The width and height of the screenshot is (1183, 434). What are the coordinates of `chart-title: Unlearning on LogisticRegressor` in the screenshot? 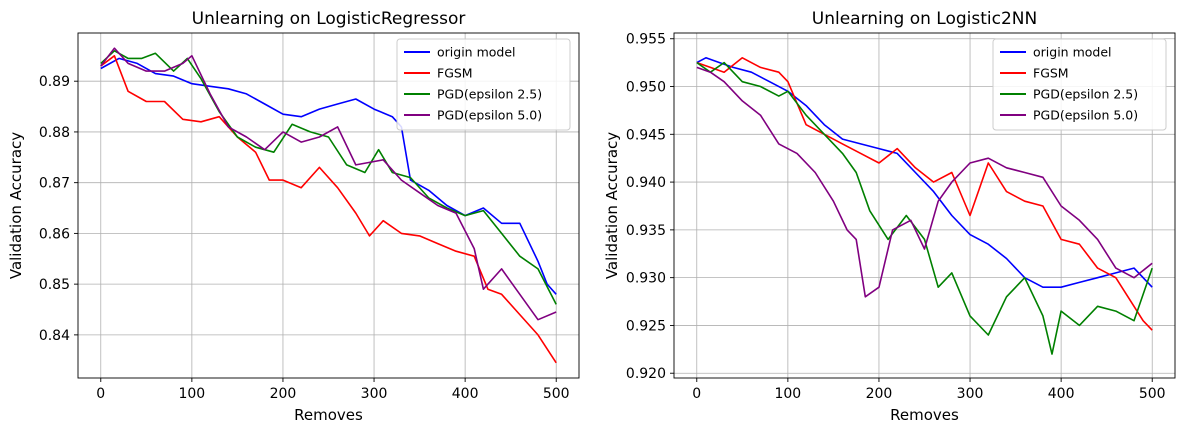 It's located at (329, 19).